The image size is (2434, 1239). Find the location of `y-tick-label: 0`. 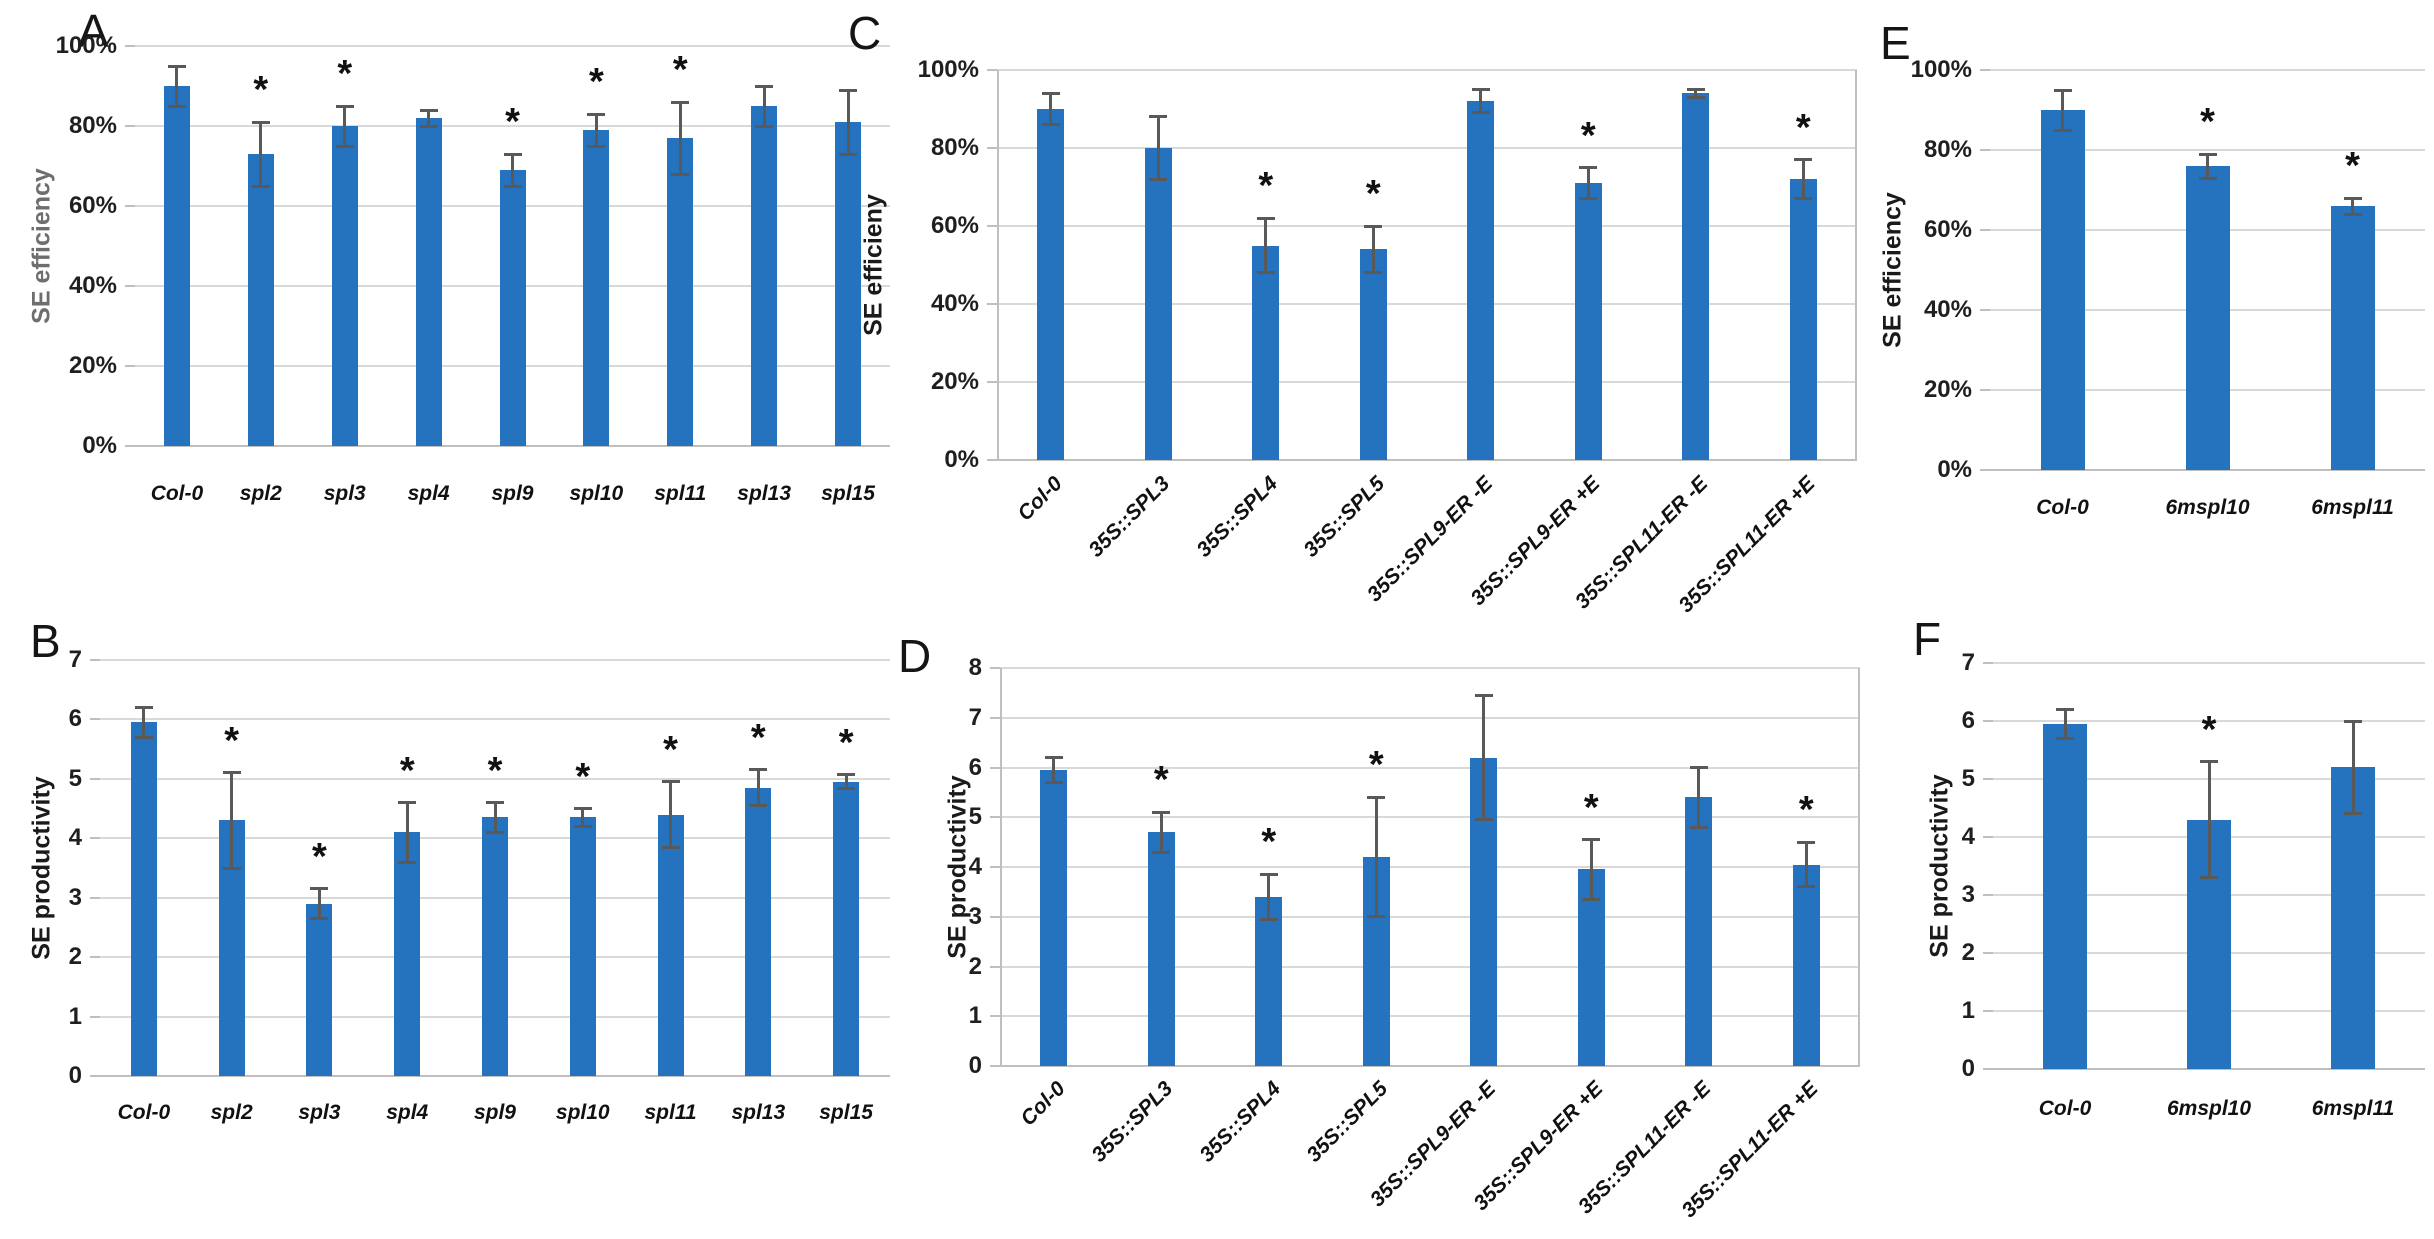

y-tick-label: 0 is located at coordinates (75, 1075).